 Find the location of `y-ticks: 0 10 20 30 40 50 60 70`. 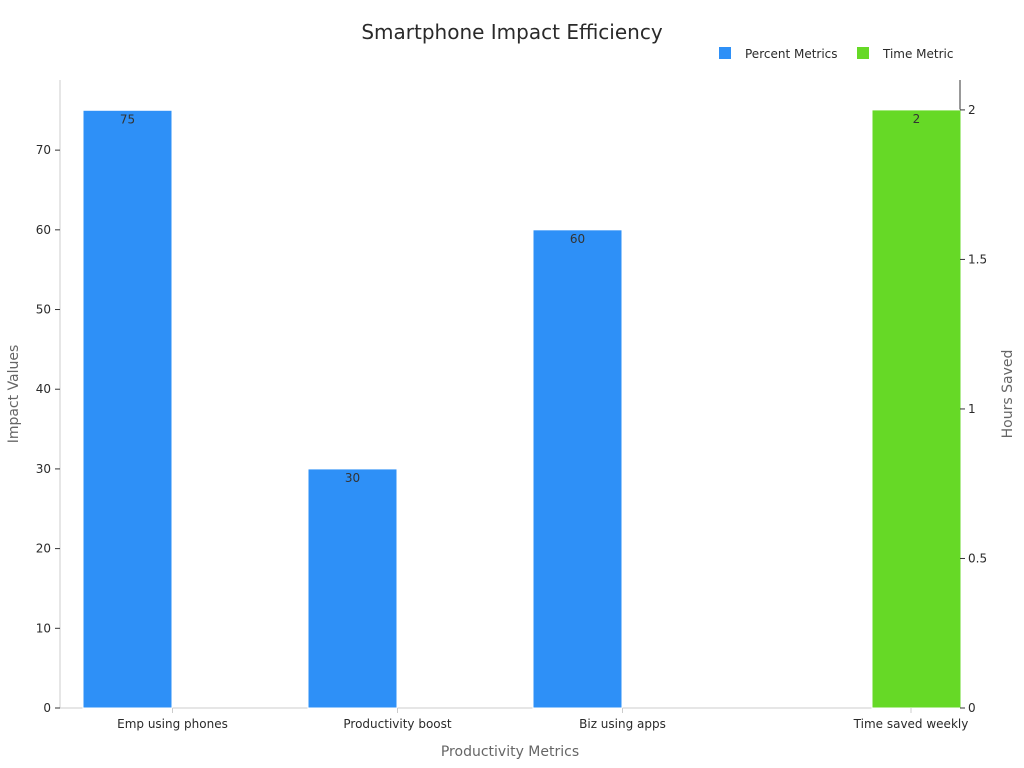

y-ticks: 0 10 20 30 40 50 60 70 is located at coordinates (48, 429).